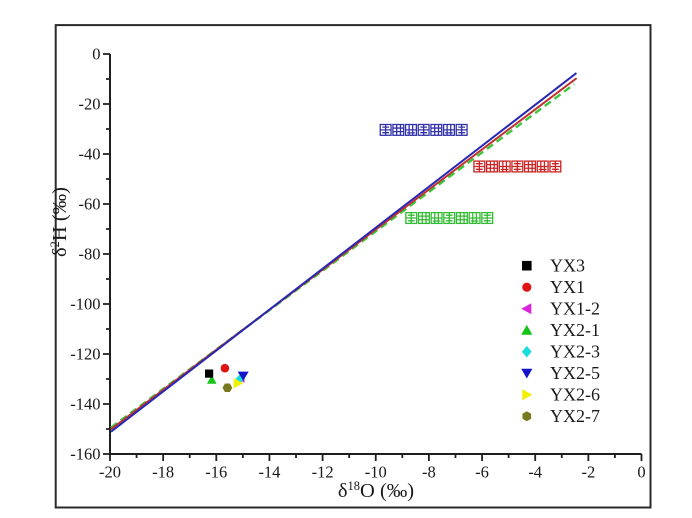 This screenshot has width=692, height=518. I want to click on svg-text: -16, so click(216, 472).